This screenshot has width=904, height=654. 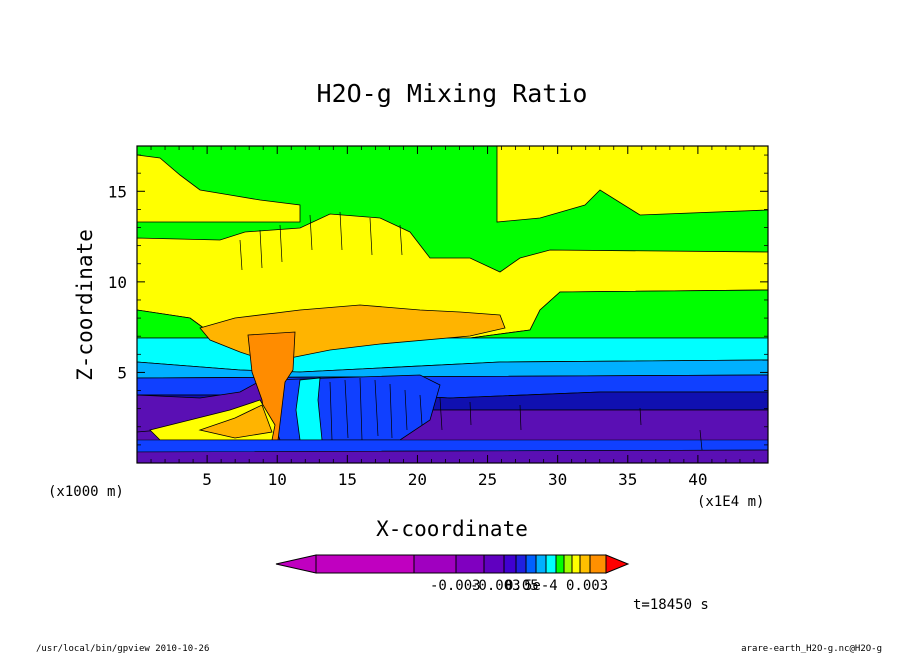 What do you see at coordinates (627, 479) in the screenshot?
I see `x-tick-label: 35` at bounding box center [627, 479].